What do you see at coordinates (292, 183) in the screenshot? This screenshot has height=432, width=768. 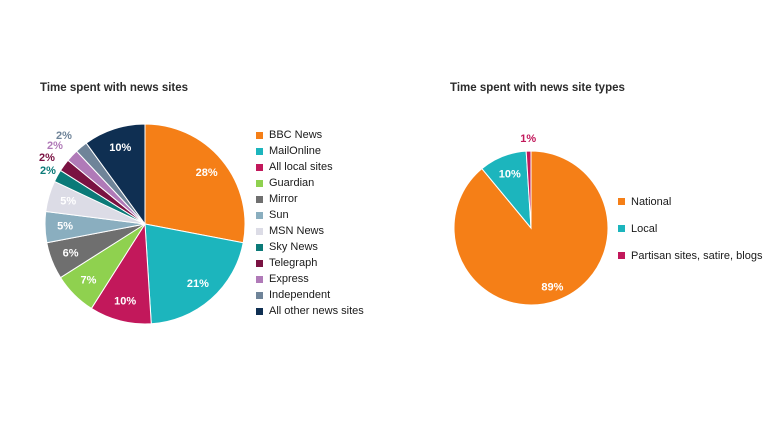 I see `legend-label: Guardian` at bounding box center [292, 183].